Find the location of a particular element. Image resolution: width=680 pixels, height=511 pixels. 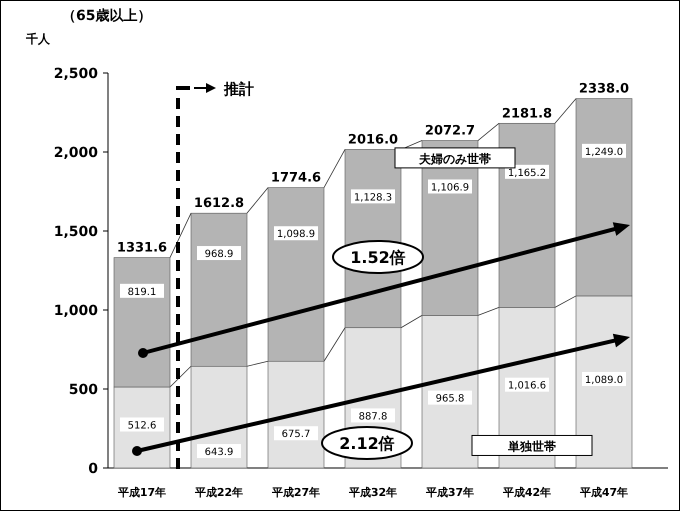

data-label: 1,165.2 is located at coordinates (527, 173).